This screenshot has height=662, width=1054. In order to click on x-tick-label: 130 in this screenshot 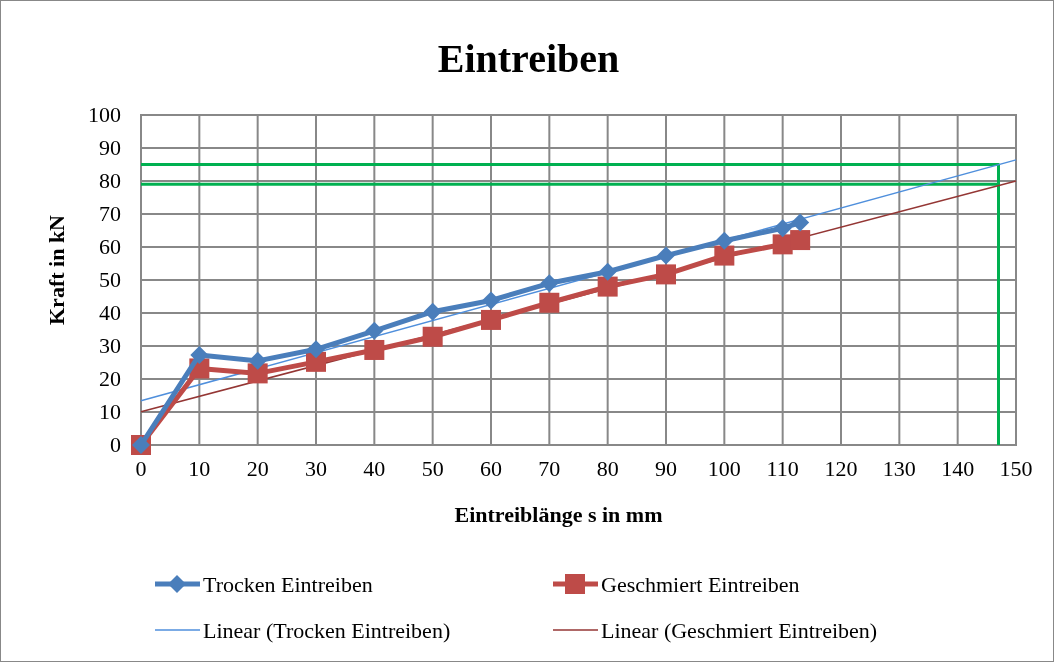, I will do `click(899, 468)`.